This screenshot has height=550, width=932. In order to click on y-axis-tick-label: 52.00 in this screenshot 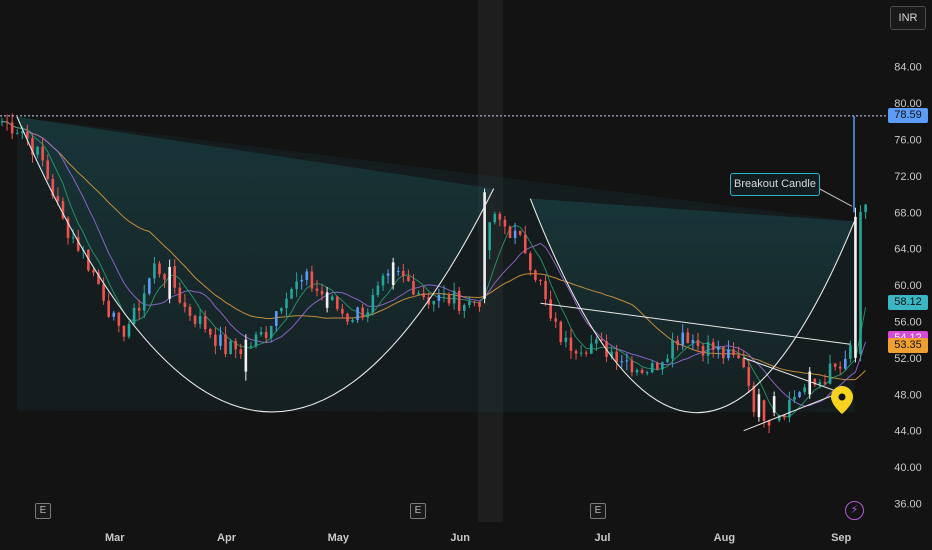, I will do `click(908, 359)`.